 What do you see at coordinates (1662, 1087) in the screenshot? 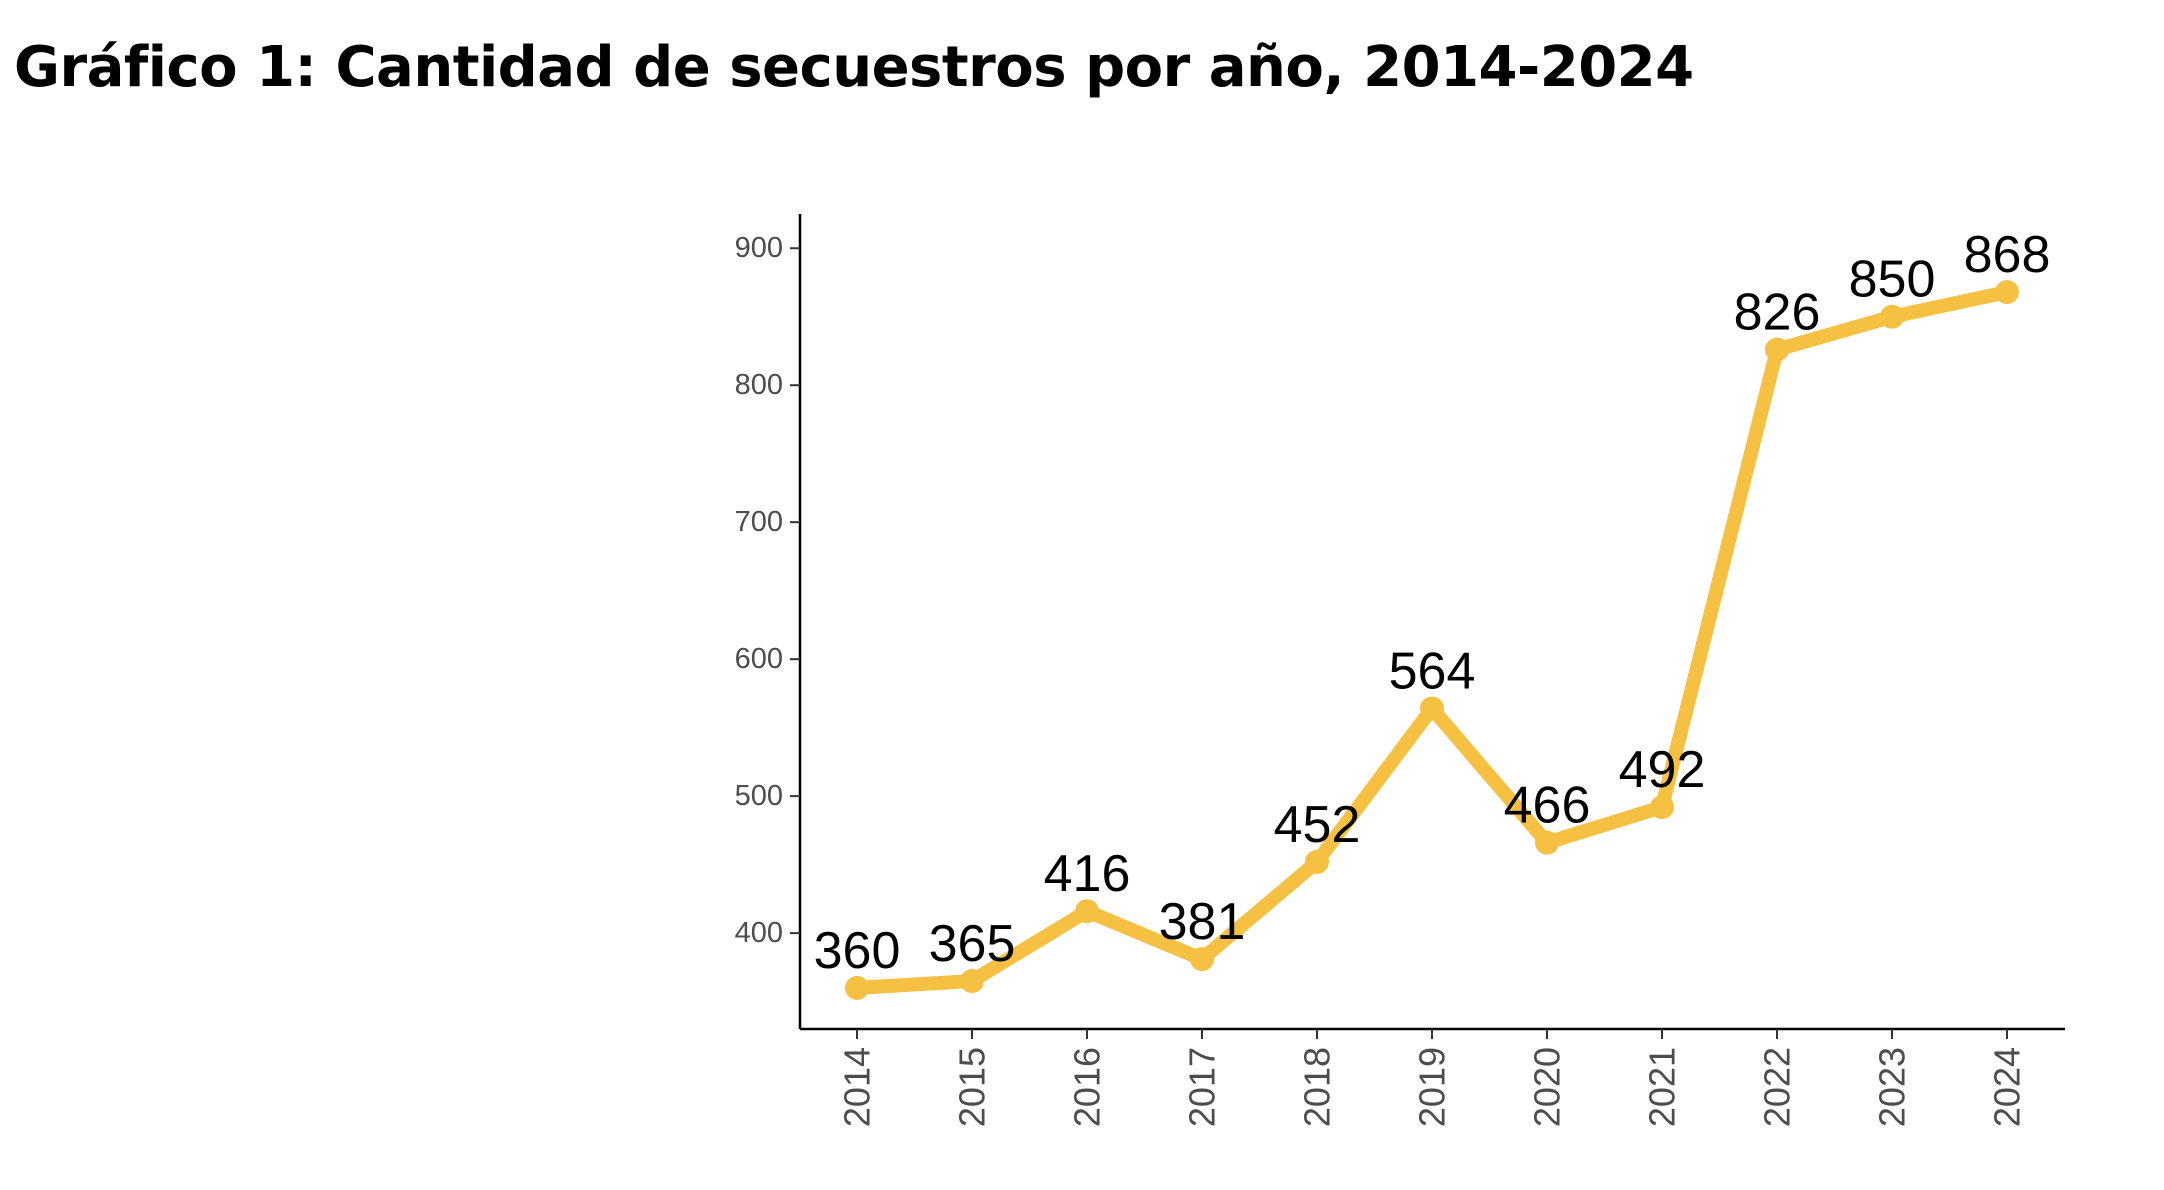
I see `x-tick-label: 2021` at bounding box center [1662, 1087].